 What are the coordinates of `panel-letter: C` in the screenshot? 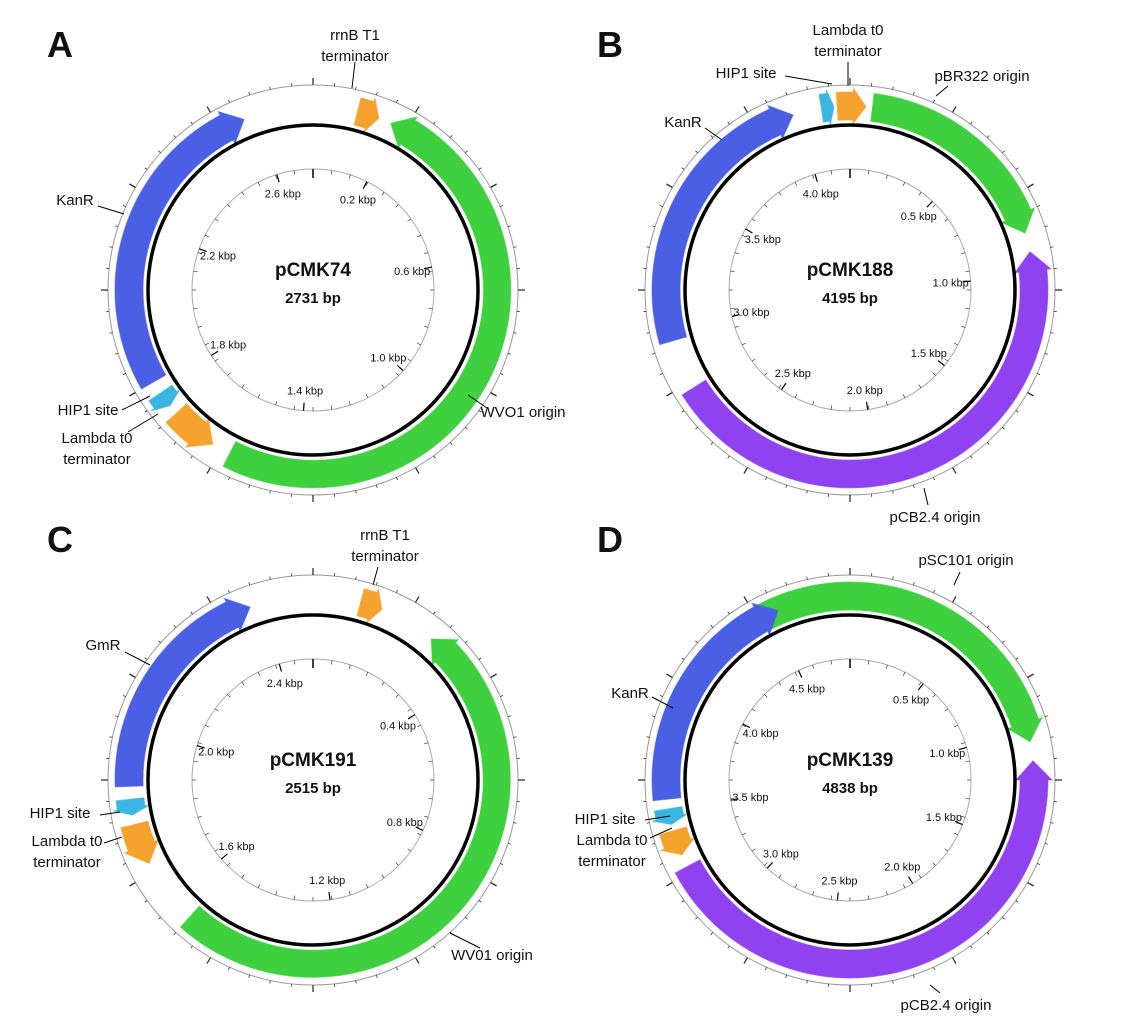 It's located at (60, 539).